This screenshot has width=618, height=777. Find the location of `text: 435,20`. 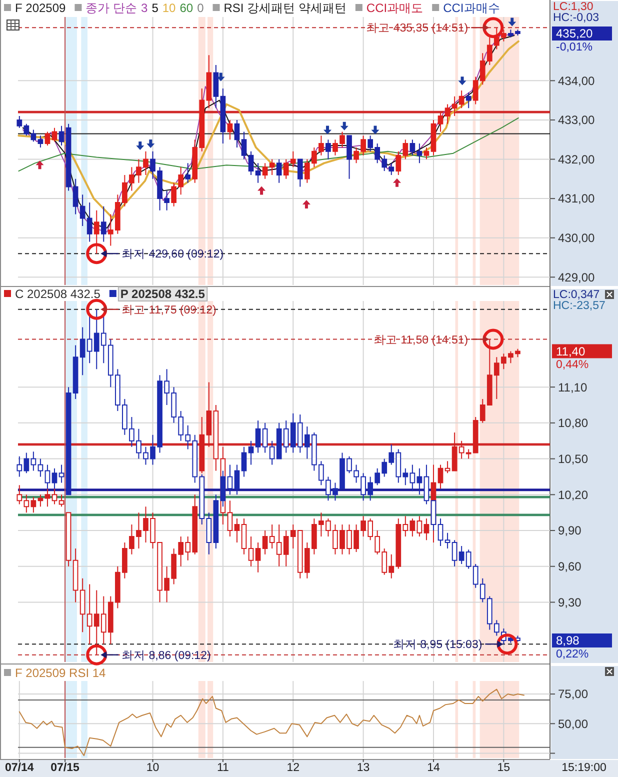

text: 435,20 is located at coordinates (575, 33).